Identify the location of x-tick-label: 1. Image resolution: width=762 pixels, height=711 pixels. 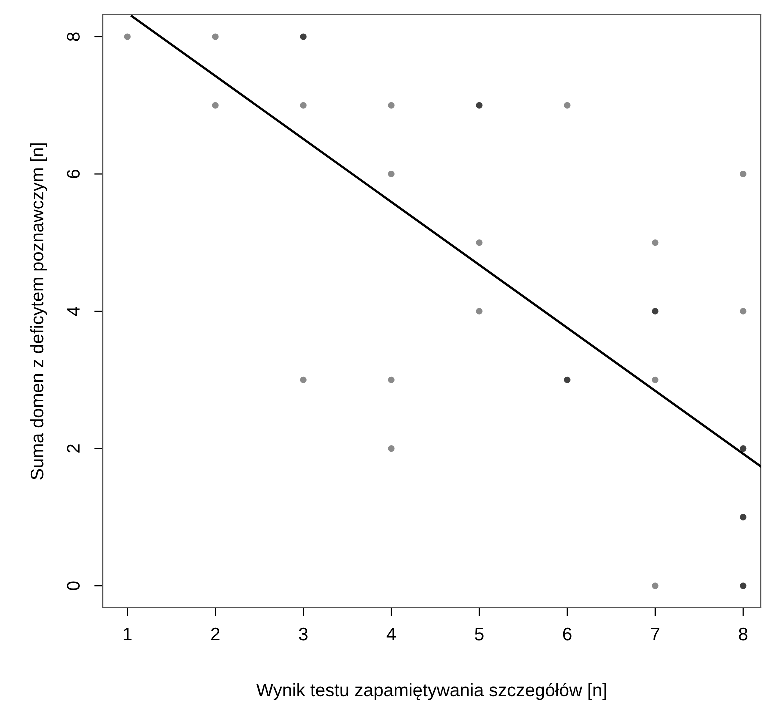
(128, 634).